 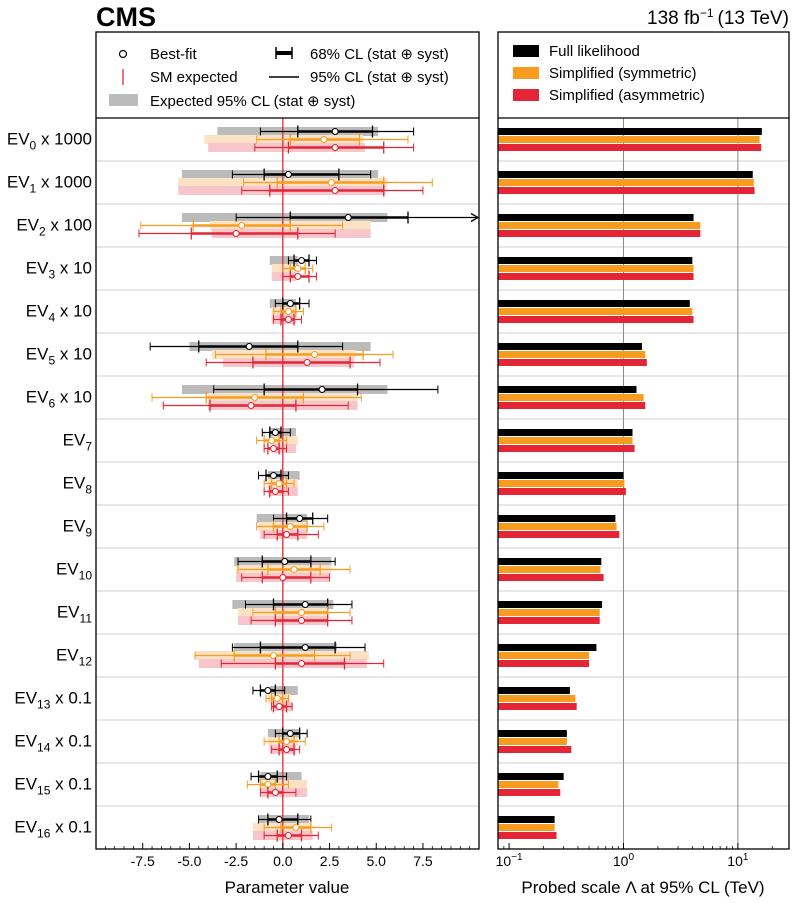 What do you see at coordinates (49, 184) in the screenshot?
I see `row-label: EV1 x 1000` at bounding box center [49, 184].